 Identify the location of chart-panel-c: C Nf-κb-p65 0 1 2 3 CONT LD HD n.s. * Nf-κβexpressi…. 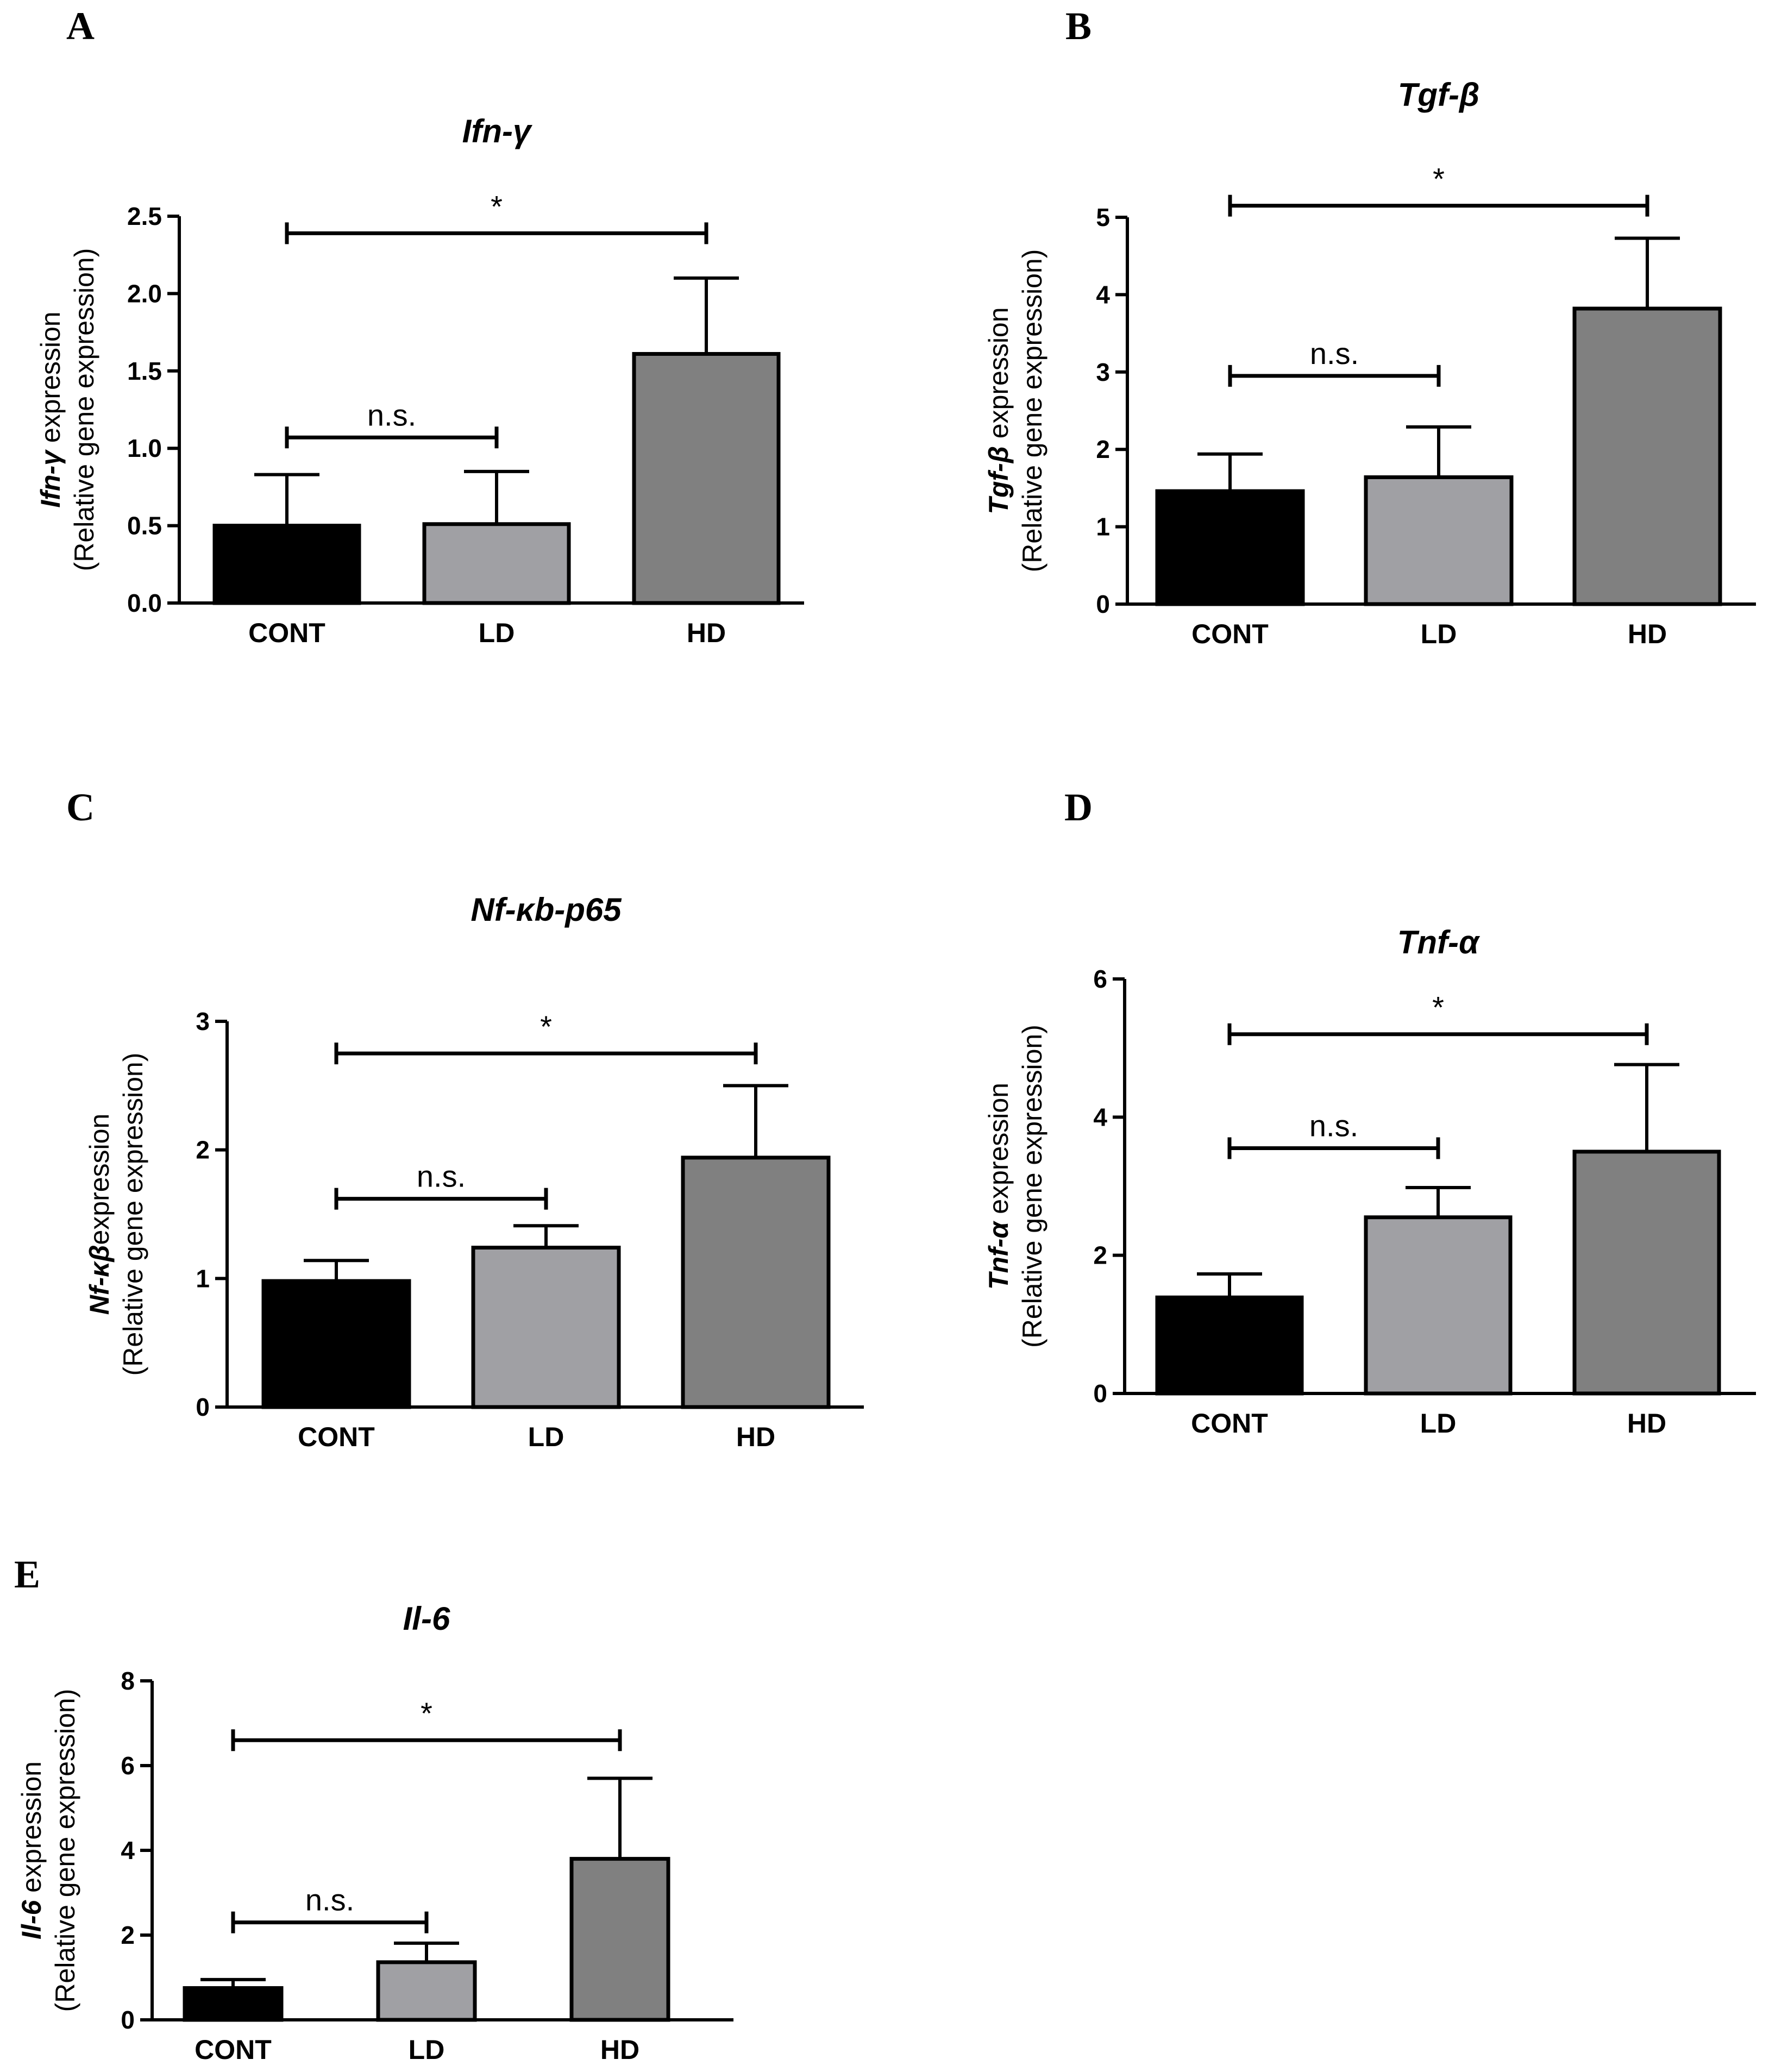
(465, 1119).